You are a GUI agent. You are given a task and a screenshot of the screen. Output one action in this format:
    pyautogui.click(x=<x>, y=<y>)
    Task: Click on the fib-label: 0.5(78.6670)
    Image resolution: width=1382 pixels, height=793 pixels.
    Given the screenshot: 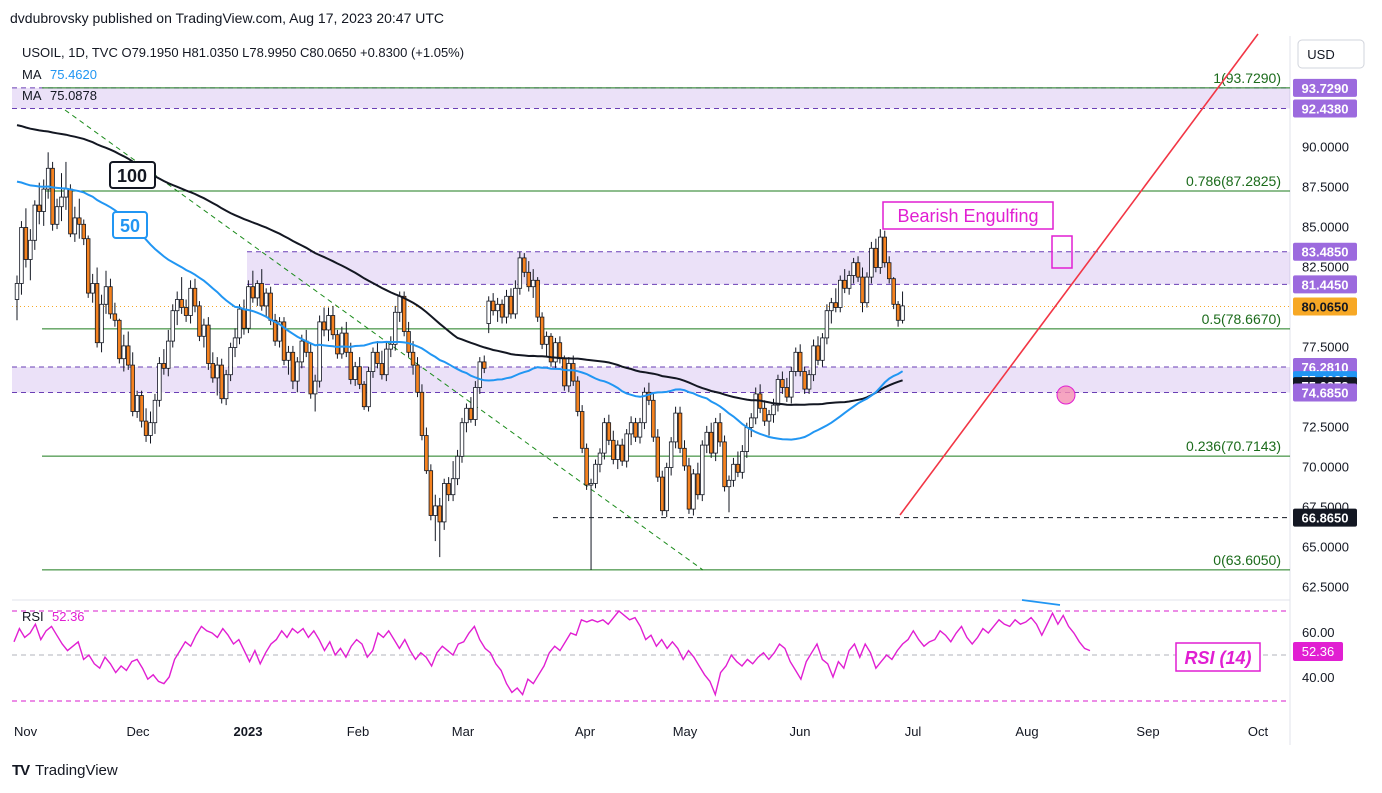 What is the action you would take?
    pyautogui.click(x=1241, y=319)
    